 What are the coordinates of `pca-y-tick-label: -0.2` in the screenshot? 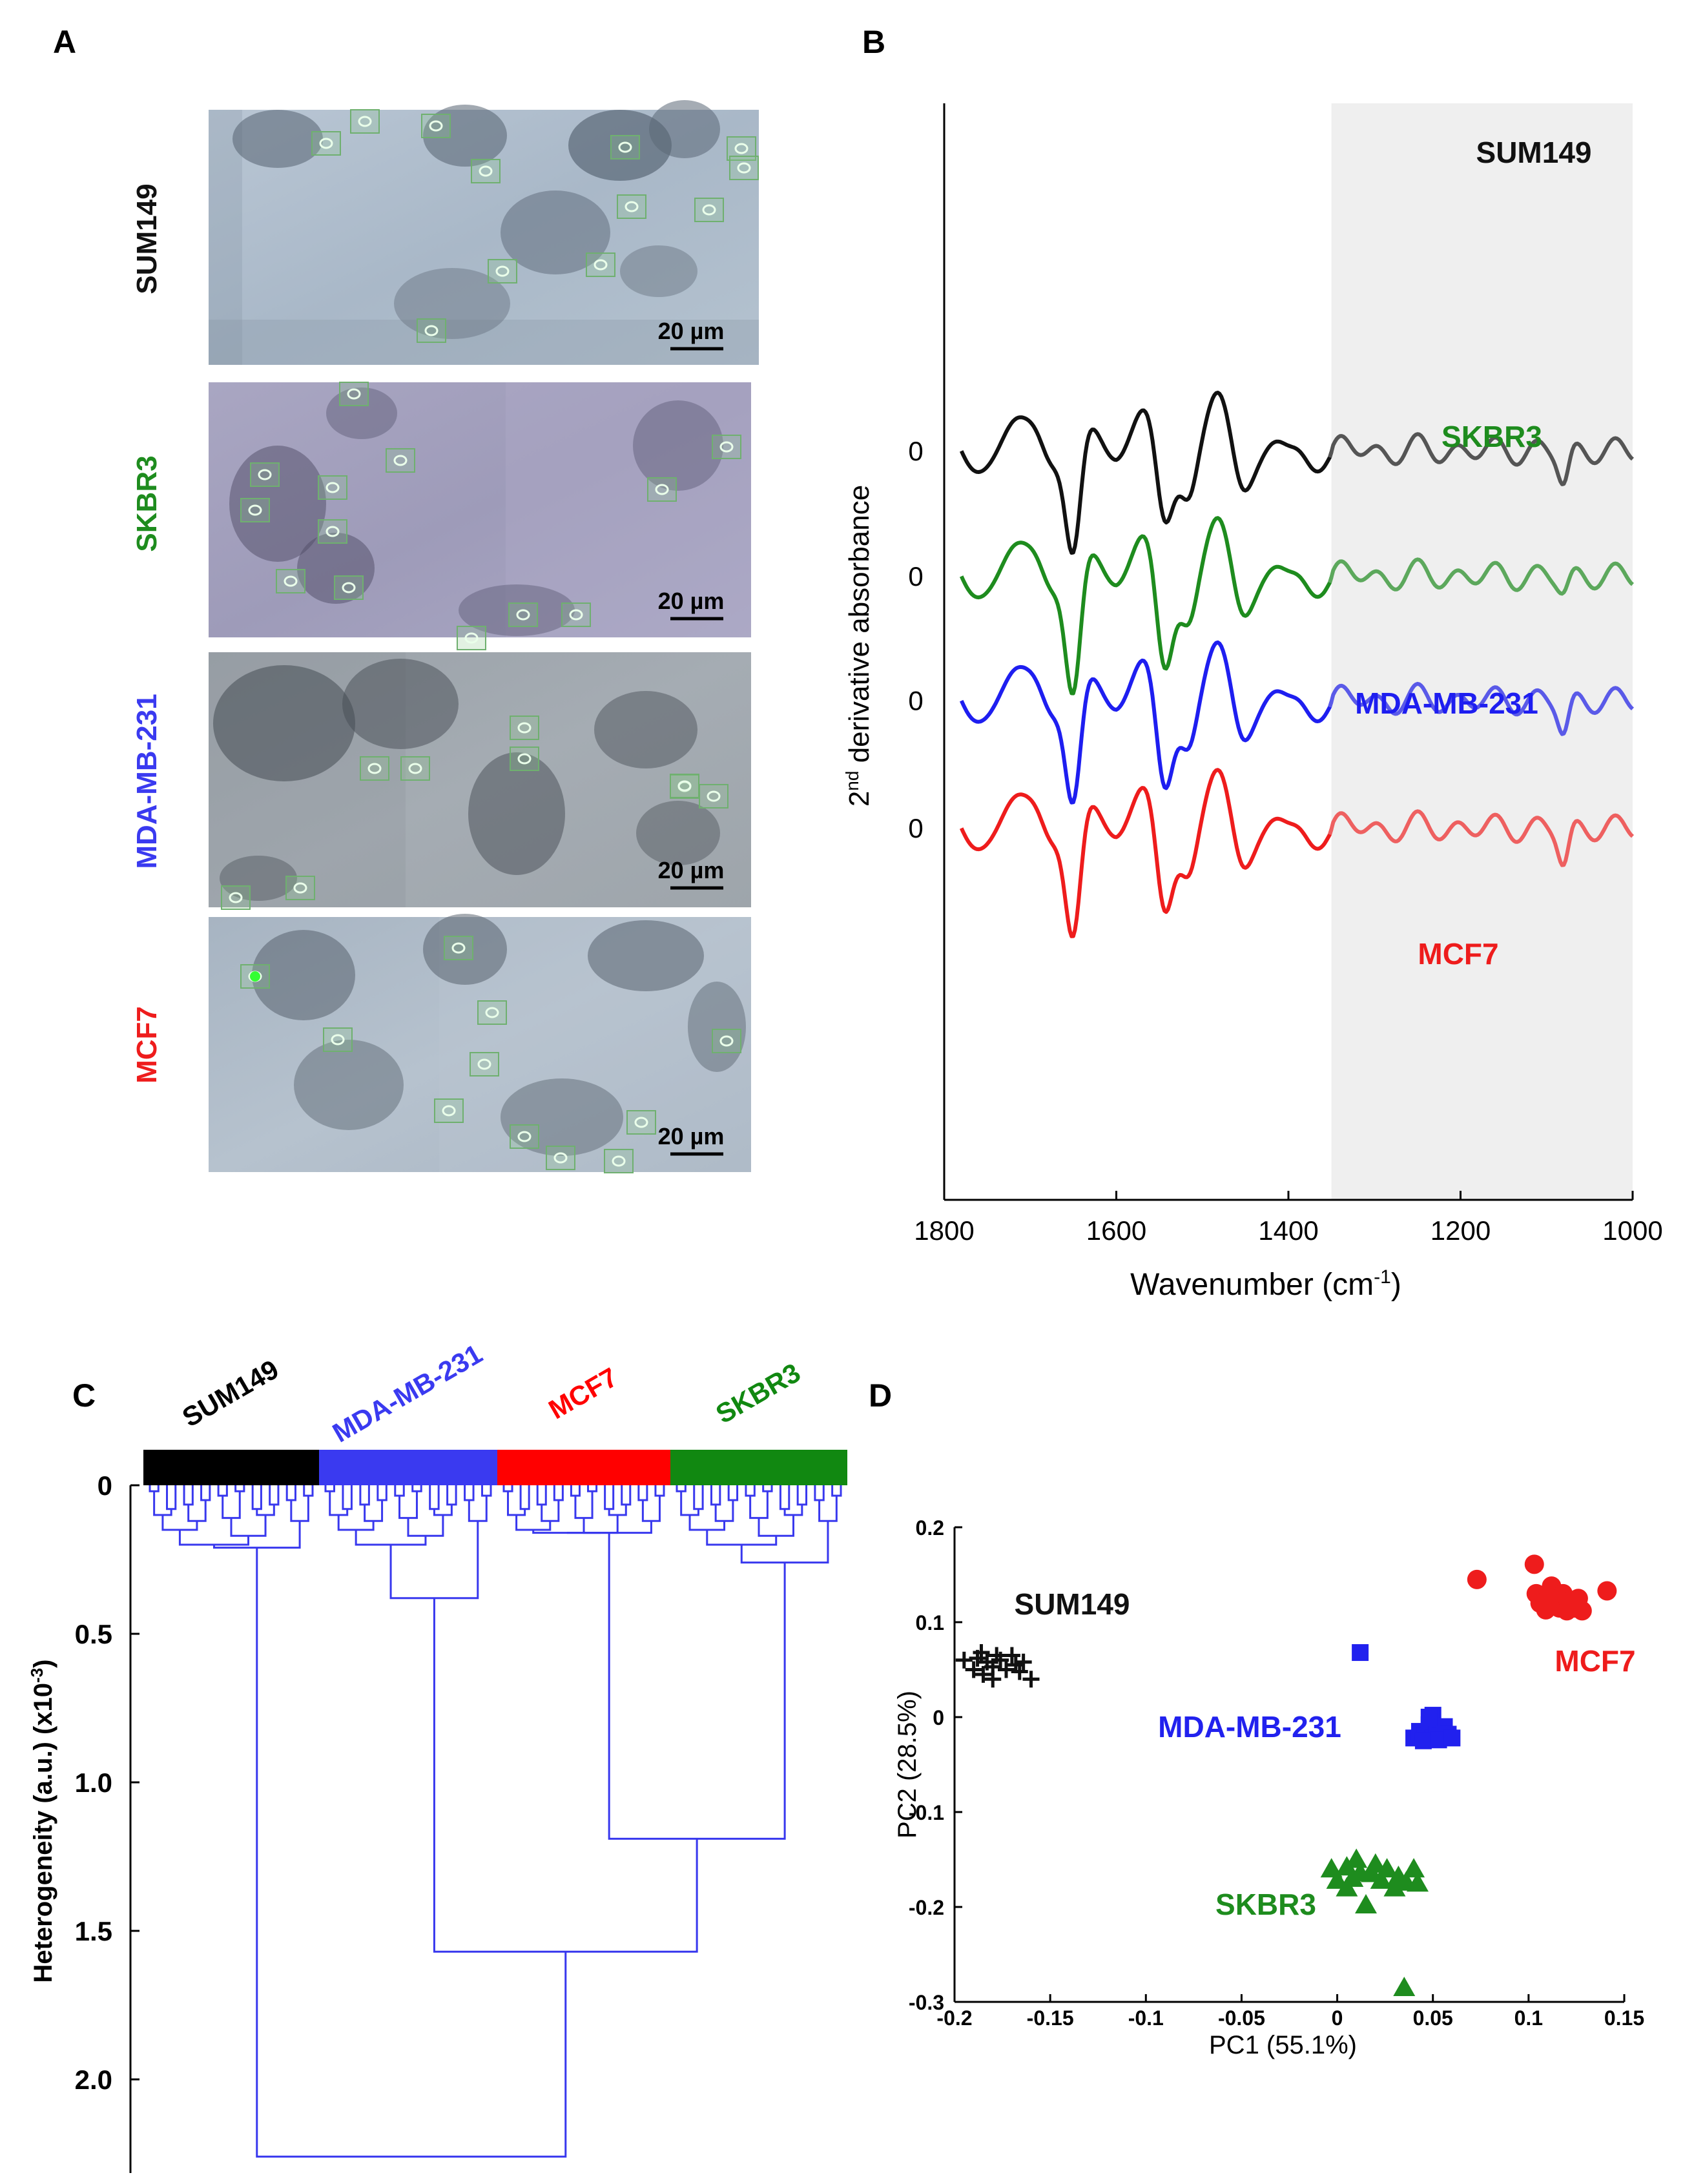 It's located at (926, 1907).